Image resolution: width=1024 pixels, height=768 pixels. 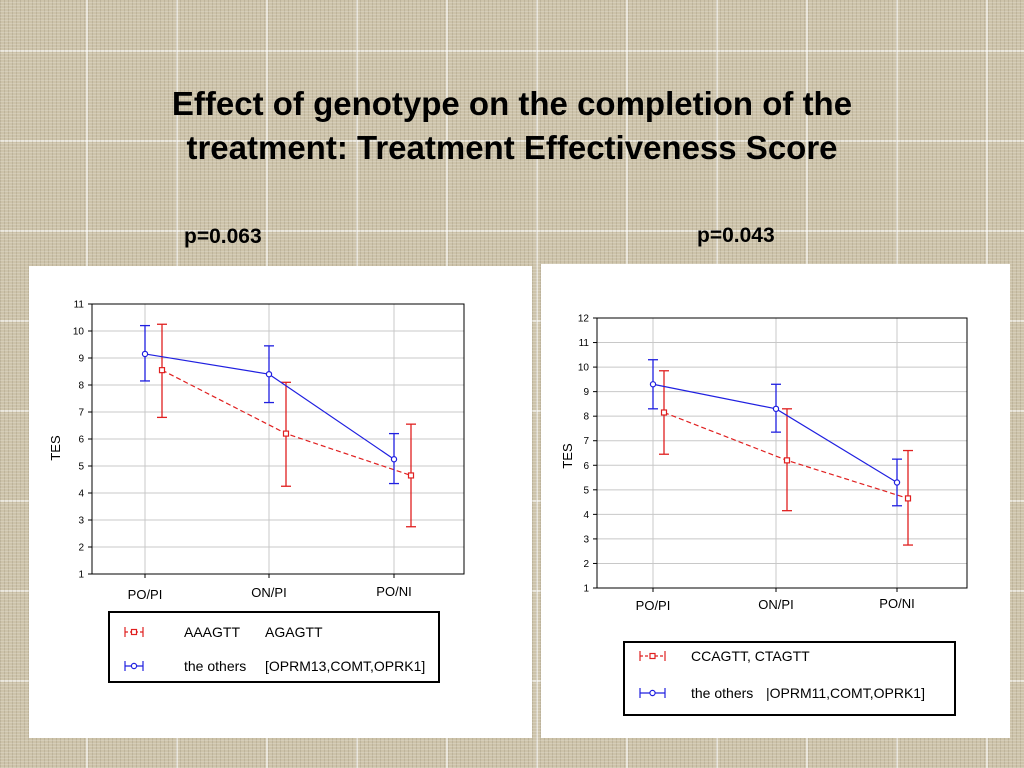 What do you see at coordinates (736, 235) in the screenshot?
I see `p-value-right: p=0.043` at bounding box center [736, 235].